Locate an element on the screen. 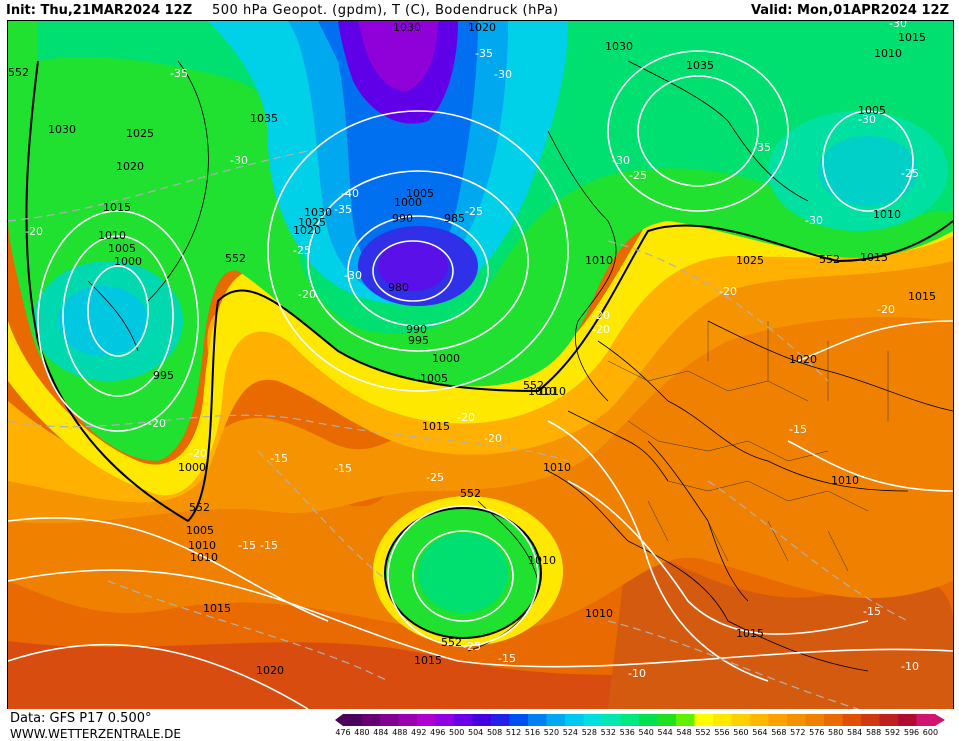 Image resolution: width=959 pixels, height=741 pixels. legend-tick-label: 588 is located at coordinates (873, 732).